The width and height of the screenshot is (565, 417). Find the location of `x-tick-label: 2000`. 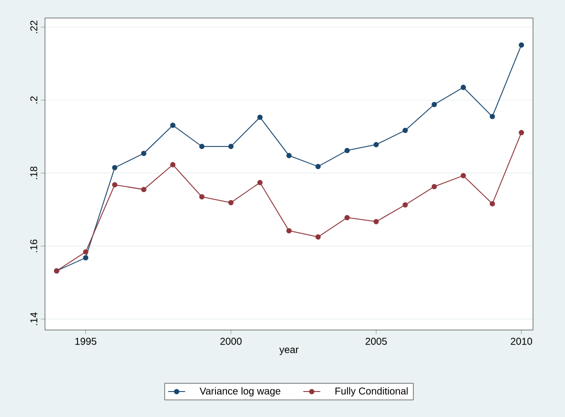

x-tick-label: 2000 is located at coordinates (231, 341).